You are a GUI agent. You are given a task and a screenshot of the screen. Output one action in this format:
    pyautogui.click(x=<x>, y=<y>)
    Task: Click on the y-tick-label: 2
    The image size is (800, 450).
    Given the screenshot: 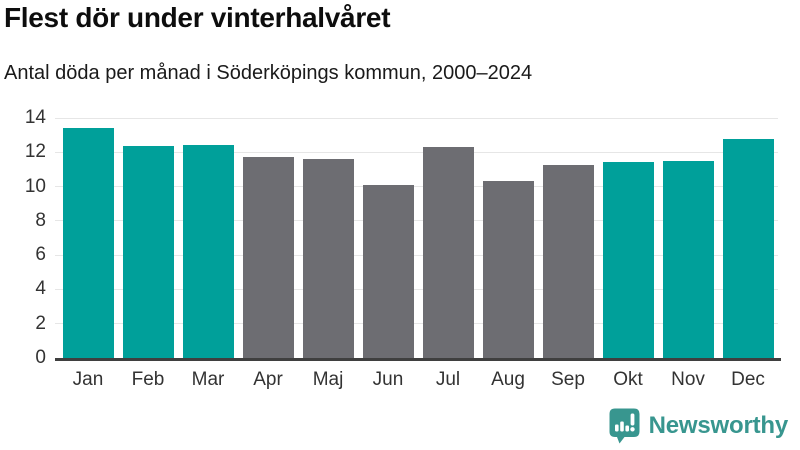 What is the action you would take?
    pyautogui.click(x=40, y=323)
    